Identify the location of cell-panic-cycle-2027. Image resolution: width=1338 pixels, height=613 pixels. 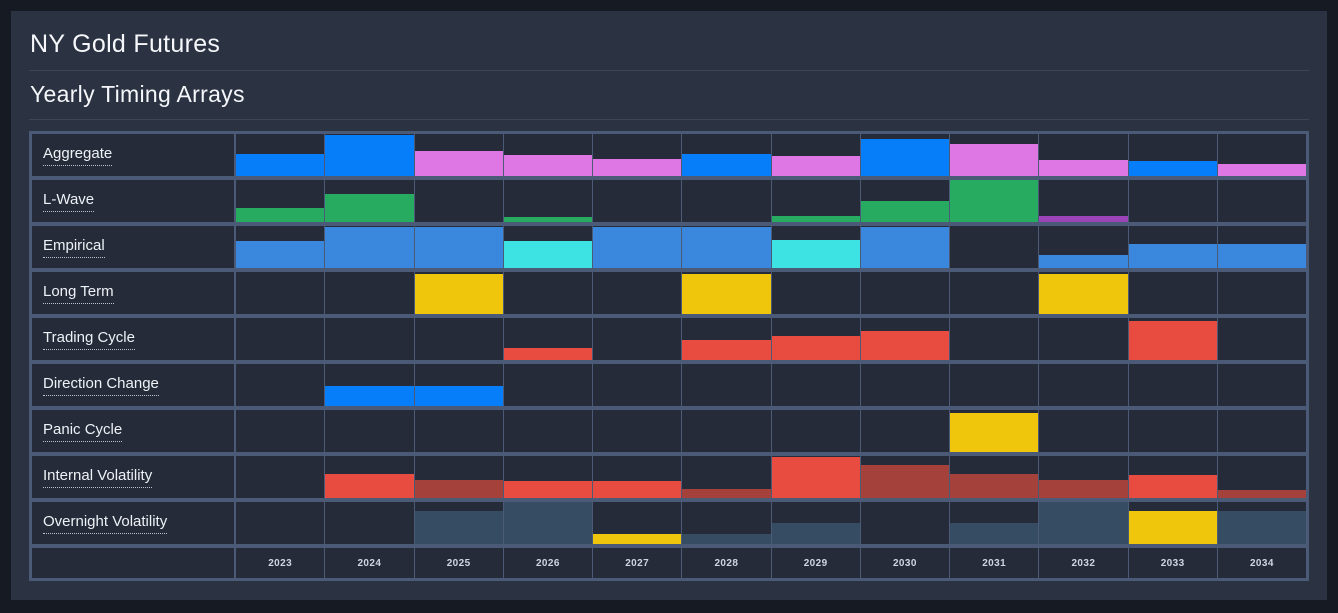
(636, 431).